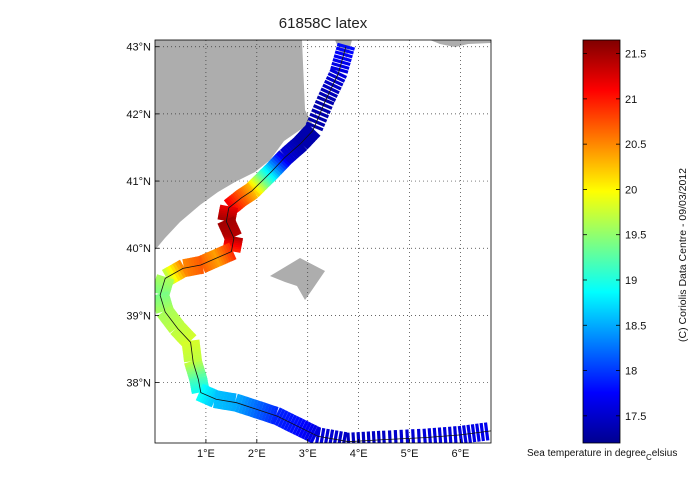 This screenshot has height=500, width=700. Describe the element at coordinates (233, 145) in the screenshot. I see `land-iberia` at that location.